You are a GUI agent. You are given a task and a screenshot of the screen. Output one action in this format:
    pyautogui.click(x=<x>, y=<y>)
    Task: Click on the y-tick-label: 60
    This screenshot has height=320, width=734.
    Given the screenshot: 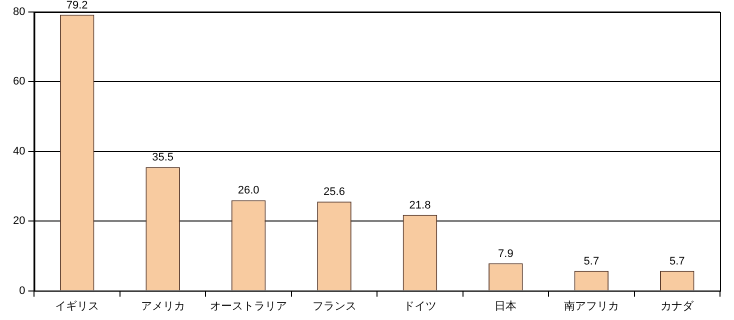 What is the action you would take?
    pyautogui.click(x=19, y=82)
    